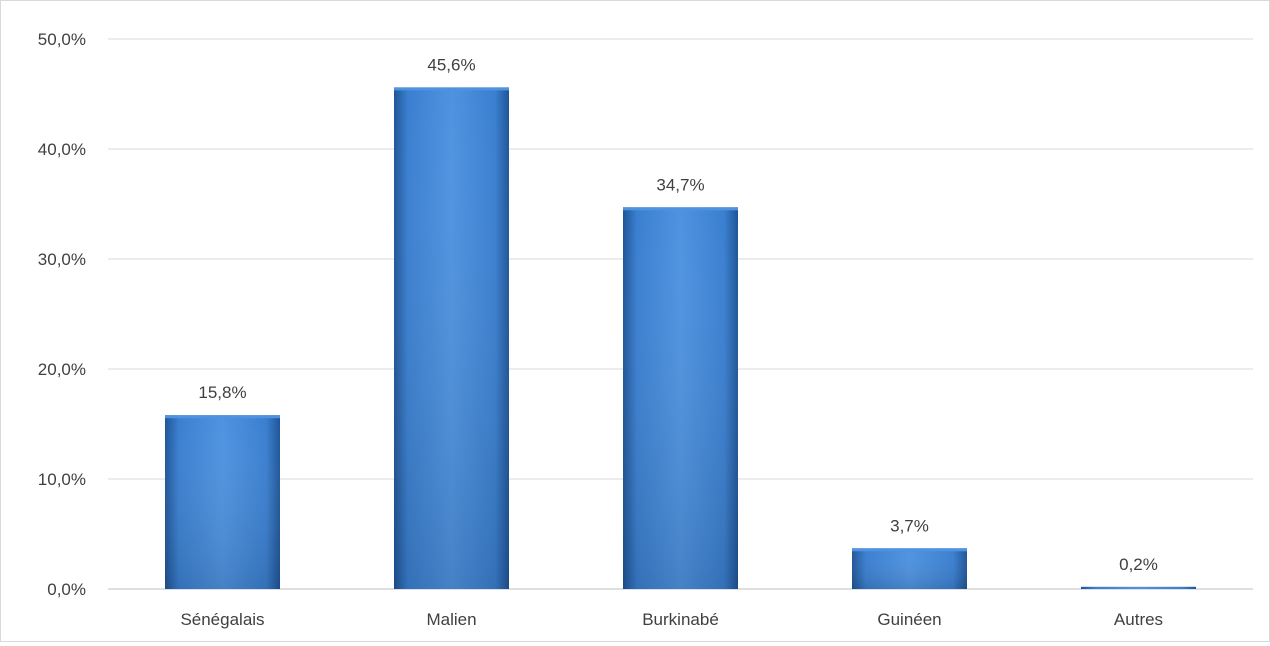  What do you see at coordinates (62, 479) in the screenshot?
I see `y-tick-label: 10,0%` at bounding box center [62, 479].